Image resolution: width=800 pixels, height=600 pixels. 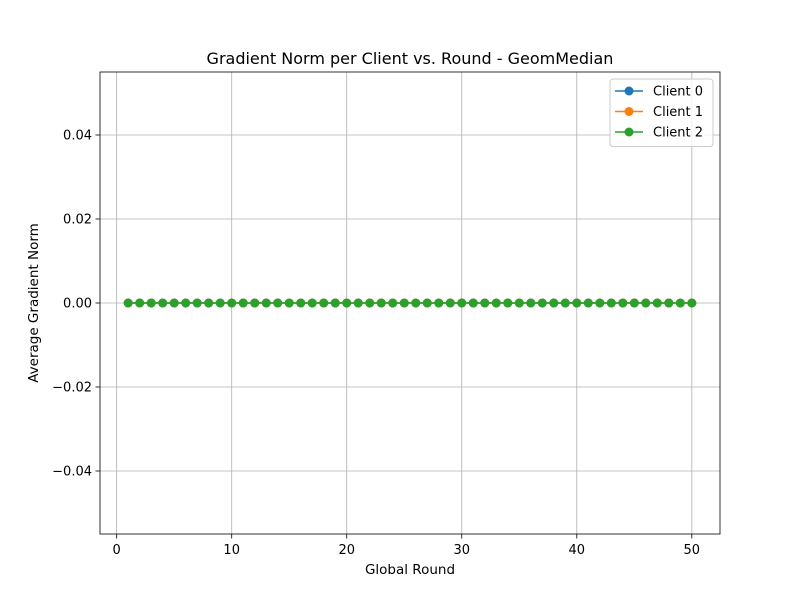 What do you see at coordinates (117, 550) in the screenshot?
I see `x-tick-label: 0` at bounding box center [117, 550].